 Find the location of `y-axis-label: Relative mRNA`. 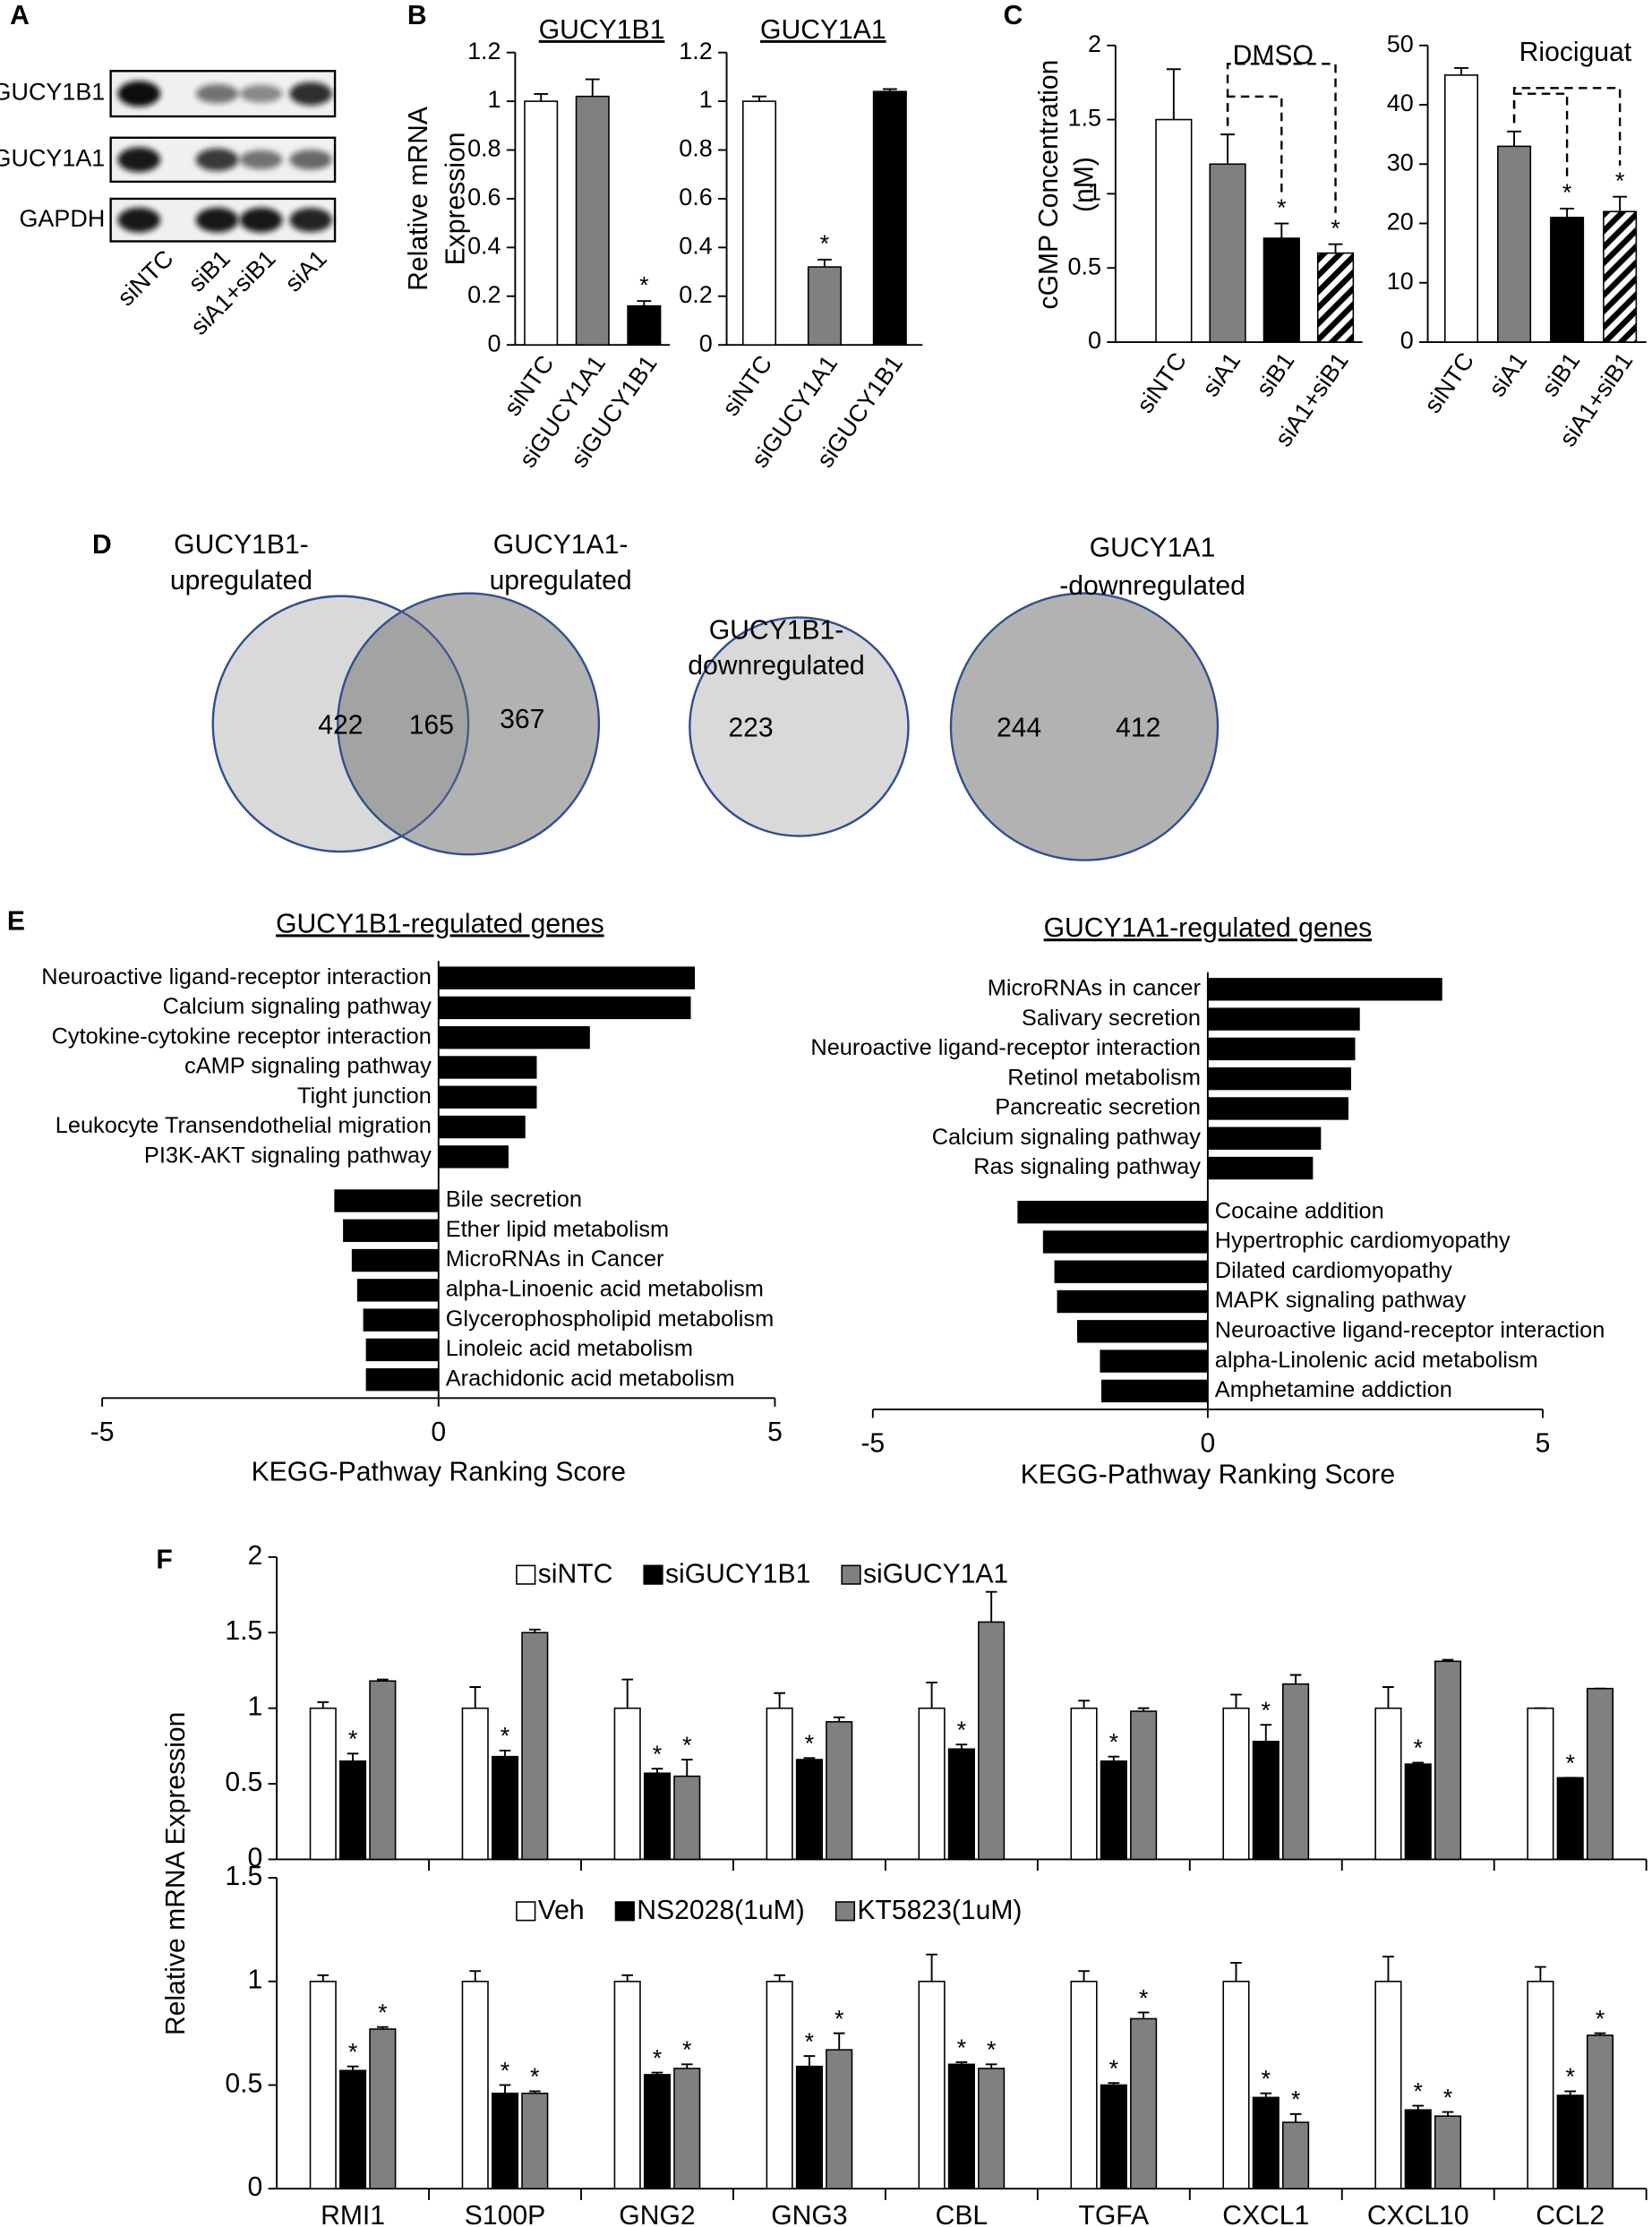

y-axis-label: Relative mRNA is located at coordinates (418, 198).